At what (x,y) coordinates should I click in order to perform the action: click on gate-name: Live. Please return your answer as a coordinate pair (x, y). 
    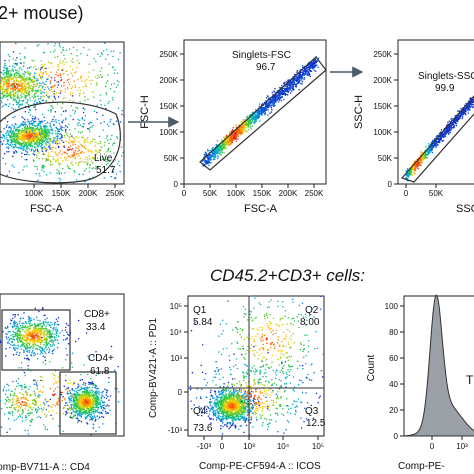
    Looking at the image, I should click on (103, 158).